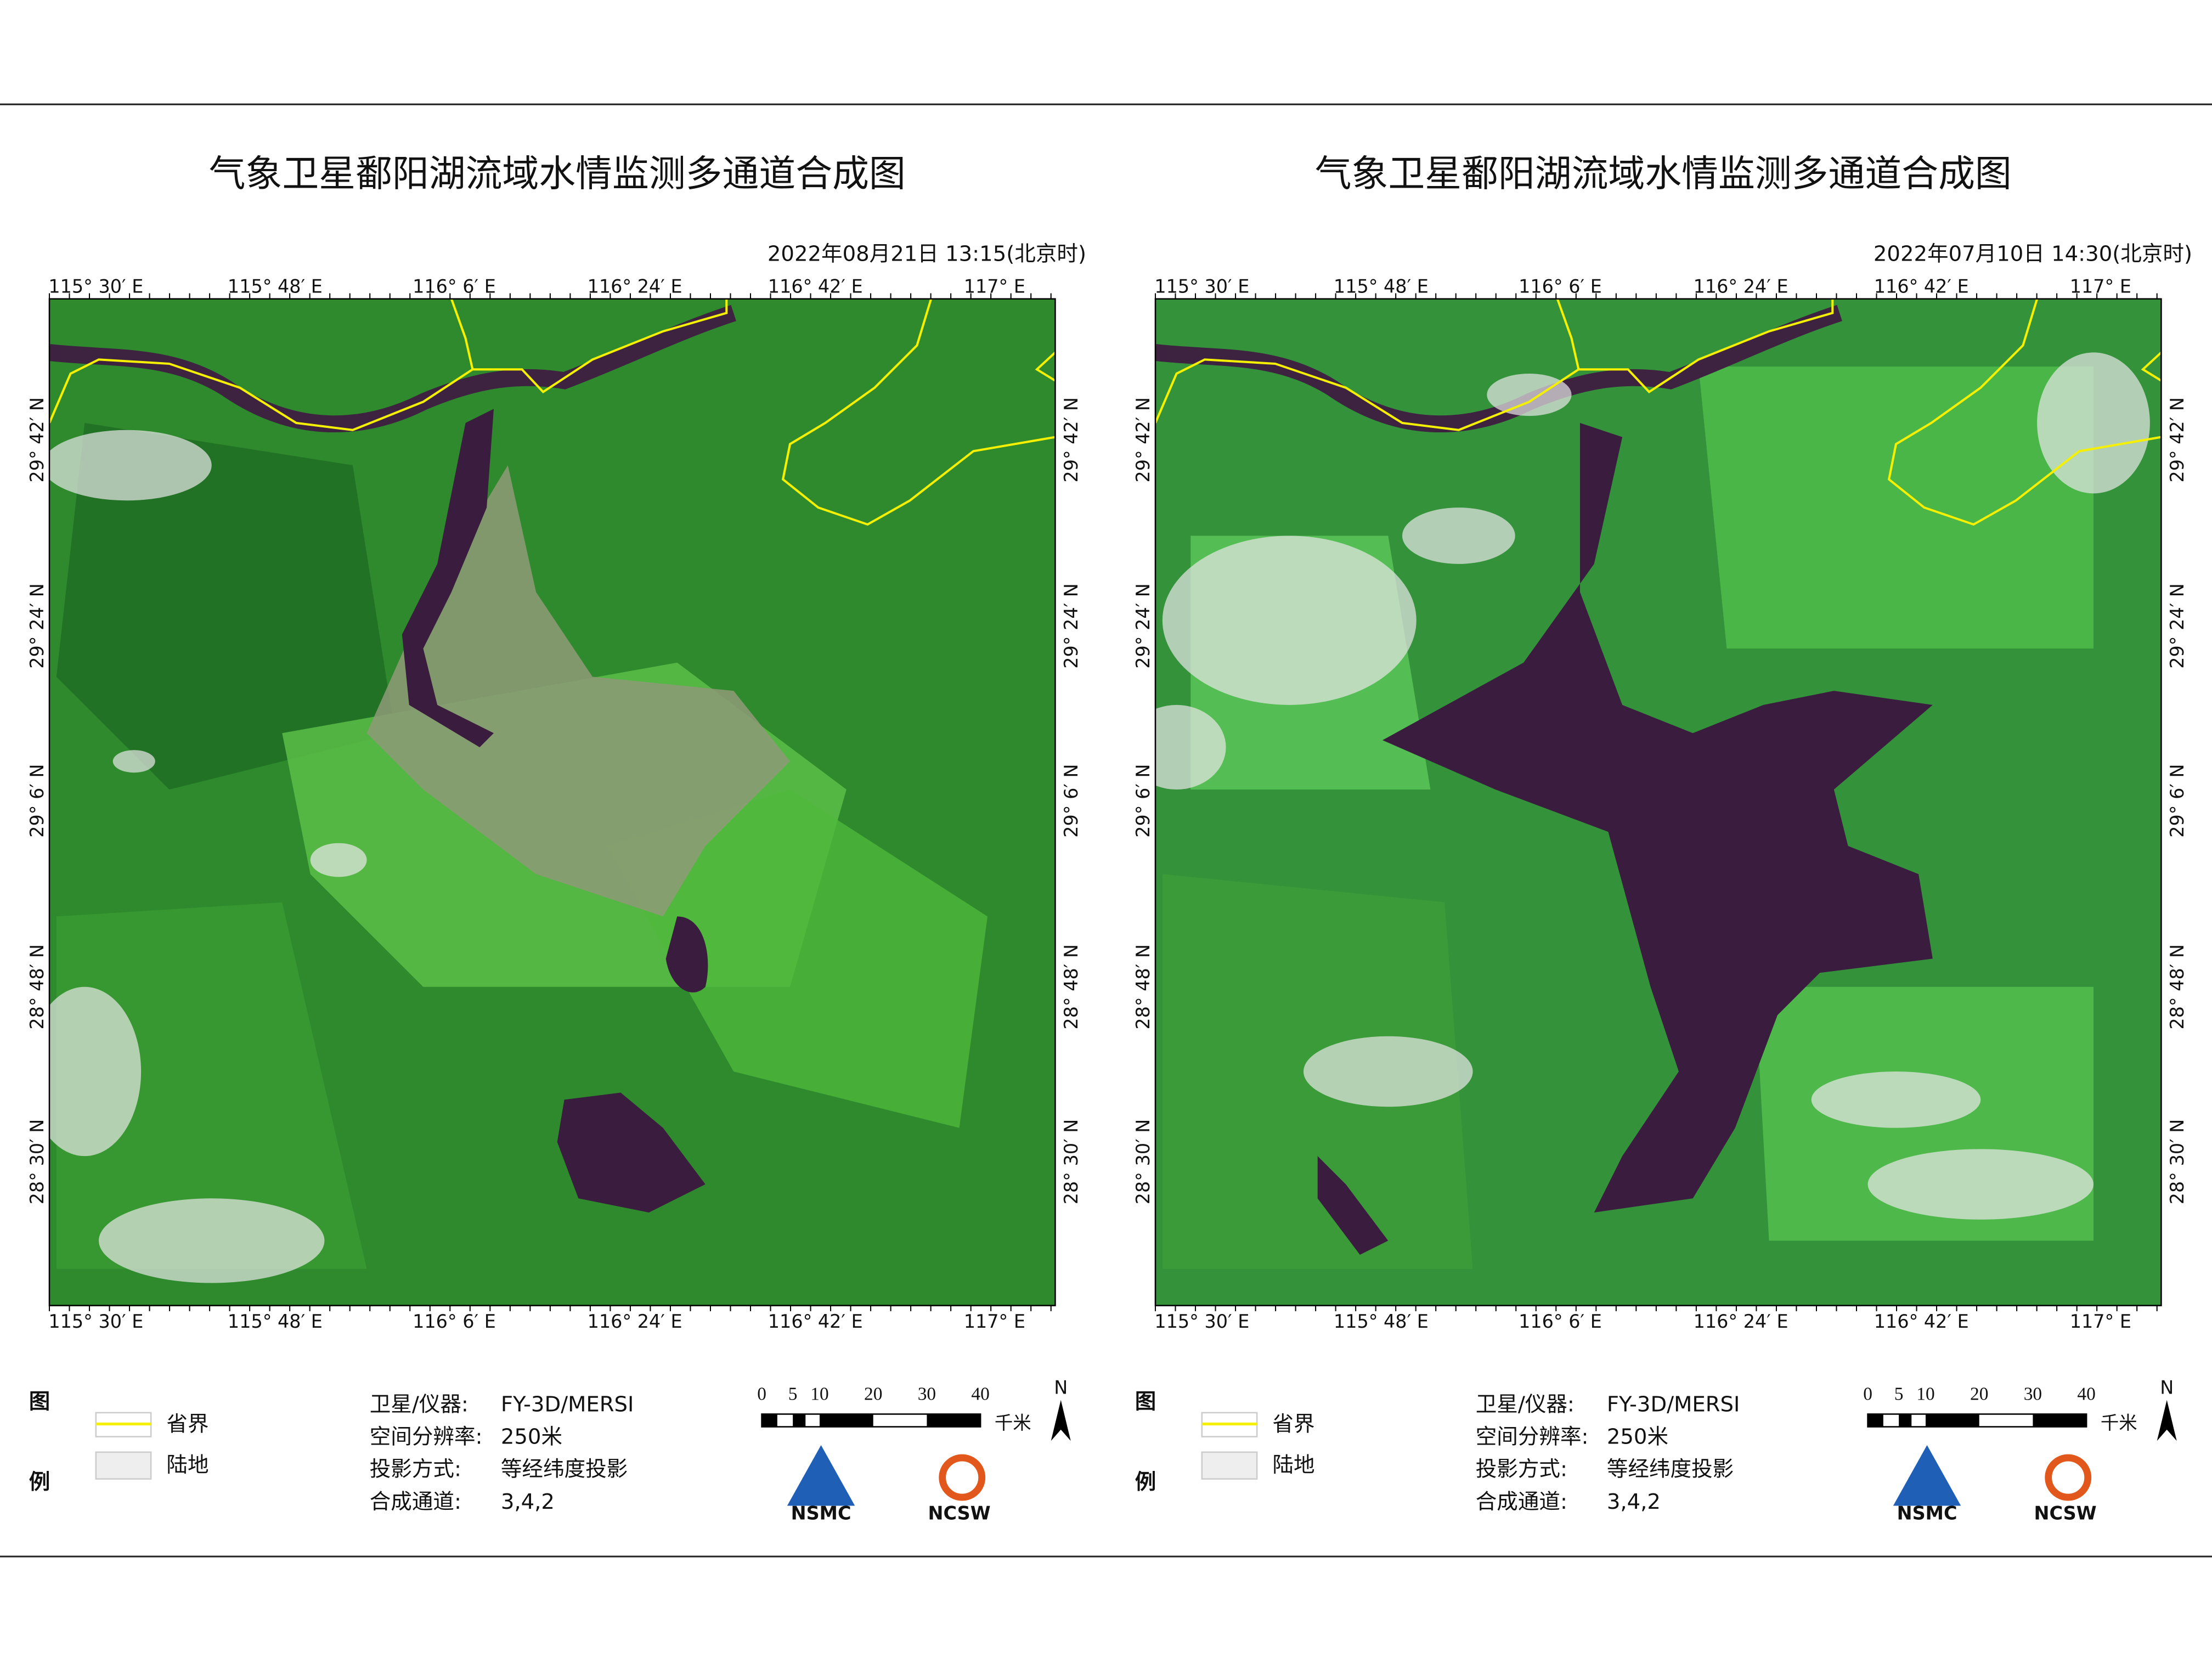 Image resolution: width=2212 pixels, height=1658 pixels. I want to click on info-label: 空间分辨率:, so click(1532, 1437).